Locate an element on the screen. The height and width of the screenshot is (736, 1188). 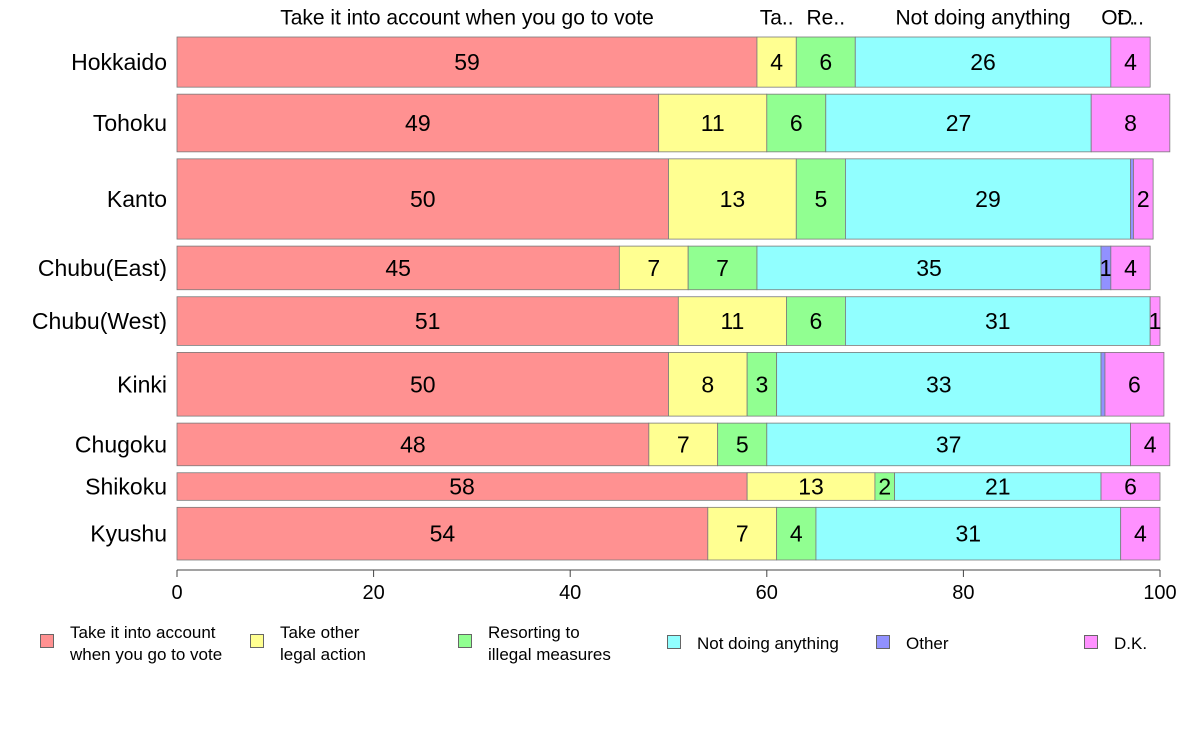
legend-label-dk: D.K. is located at coordinates (1131, 643).